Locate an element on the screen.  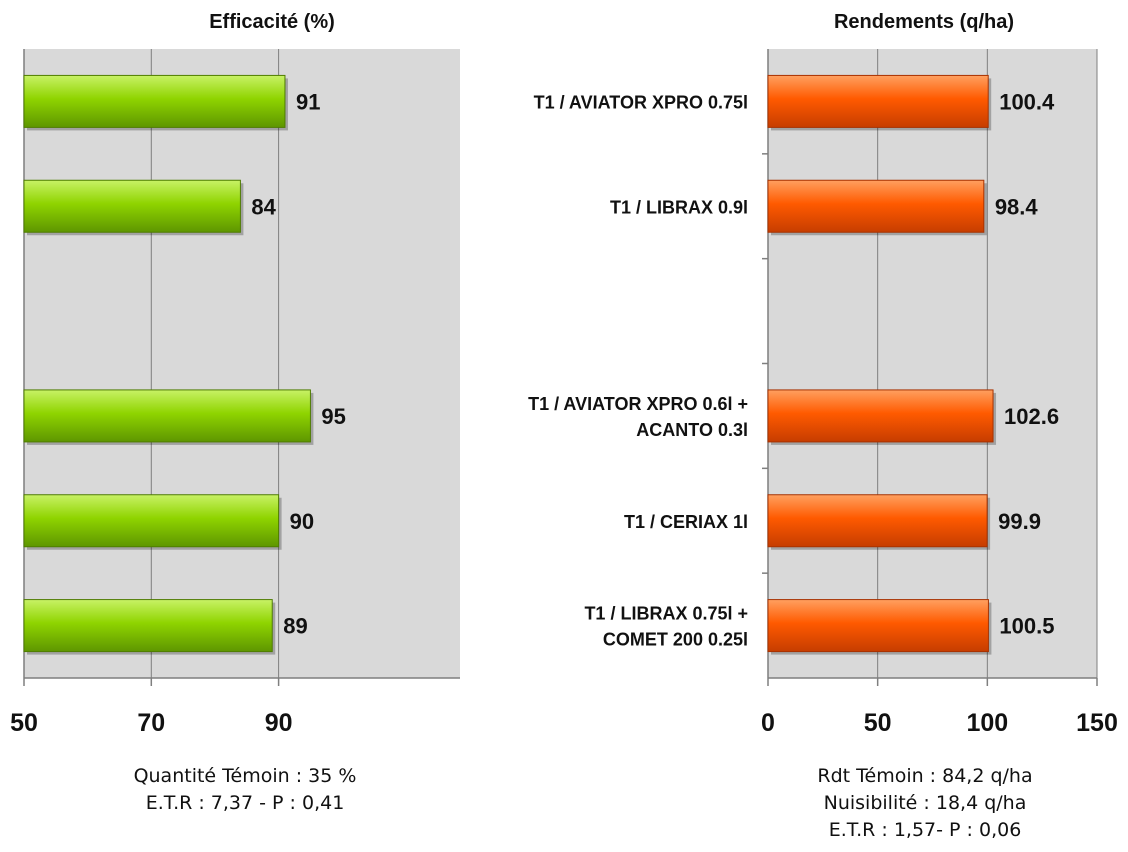
efficacite-data-label: 84 is located at coordinates (263, 206).